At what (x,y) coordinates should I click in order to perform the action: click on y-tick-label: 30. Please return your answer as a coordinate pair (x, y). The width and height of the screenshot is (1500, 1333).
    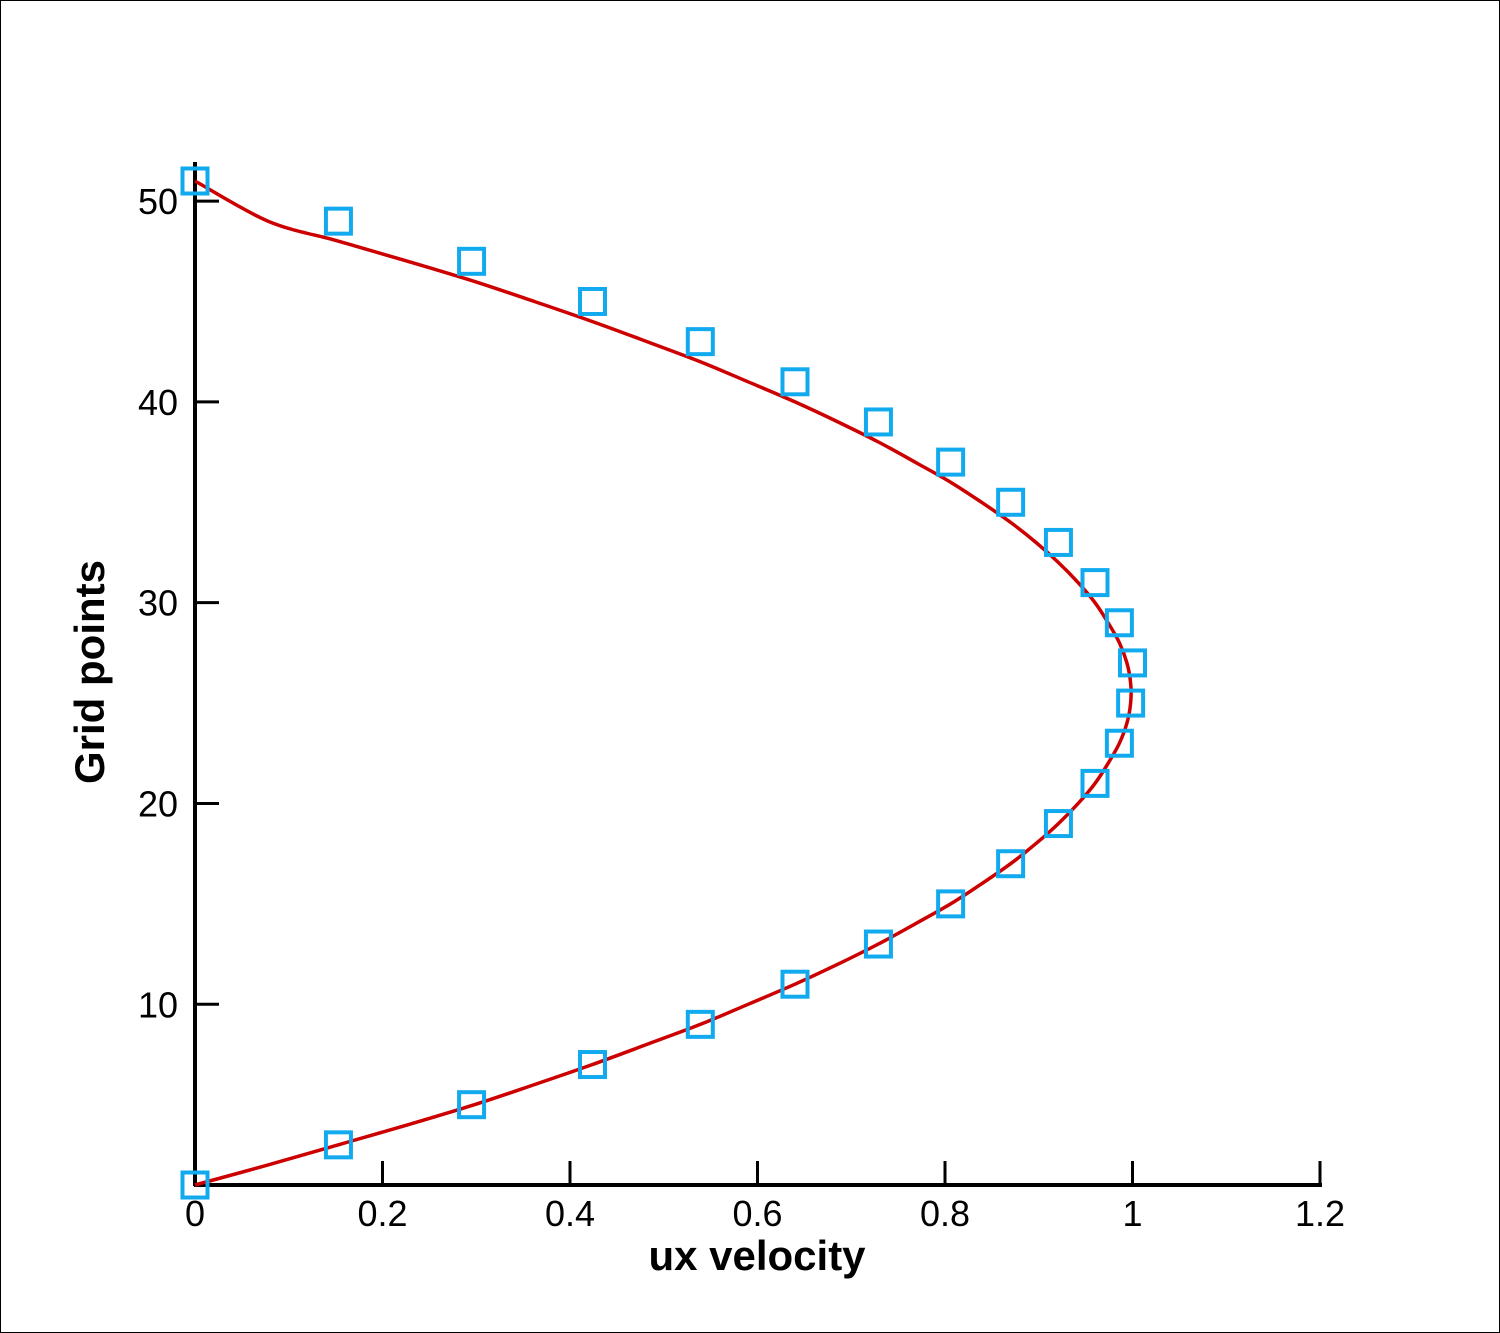
    Looking at the image, I should click on (158, 603).